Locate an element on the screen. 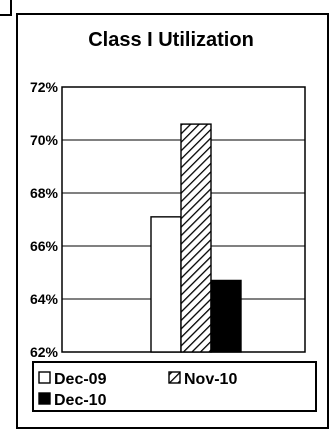  corner-border-fragment is located at coordinates (6, 8).